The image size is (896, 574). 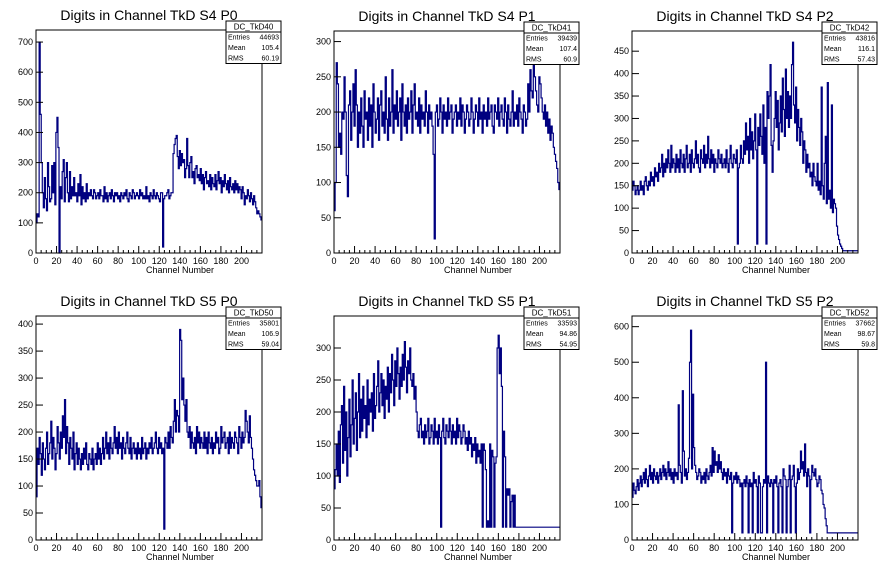 I want to click on x-tick-label: 40, so click(x=77, y=261).